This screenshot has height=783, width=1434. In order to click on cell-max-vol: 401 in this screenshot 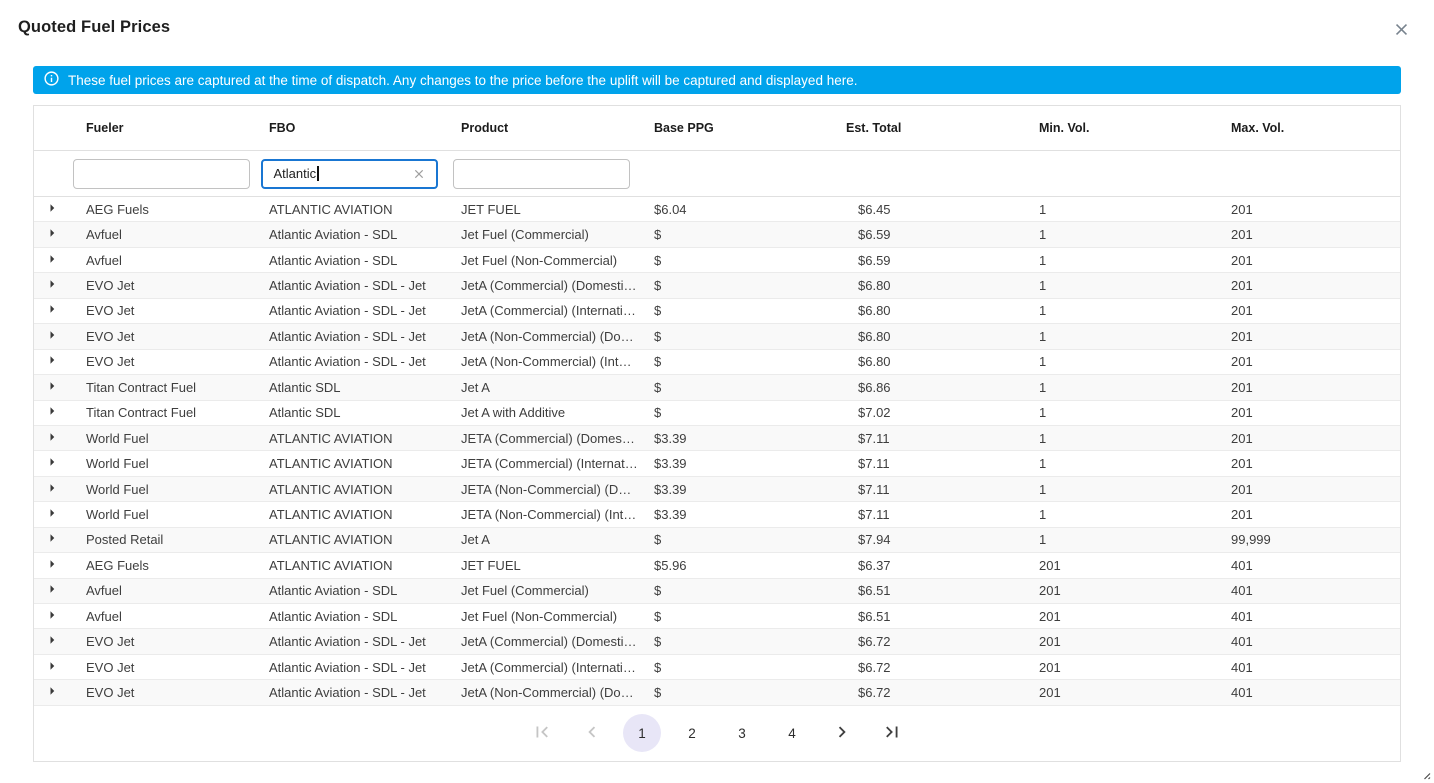, I will do `click(1242, 667)`.